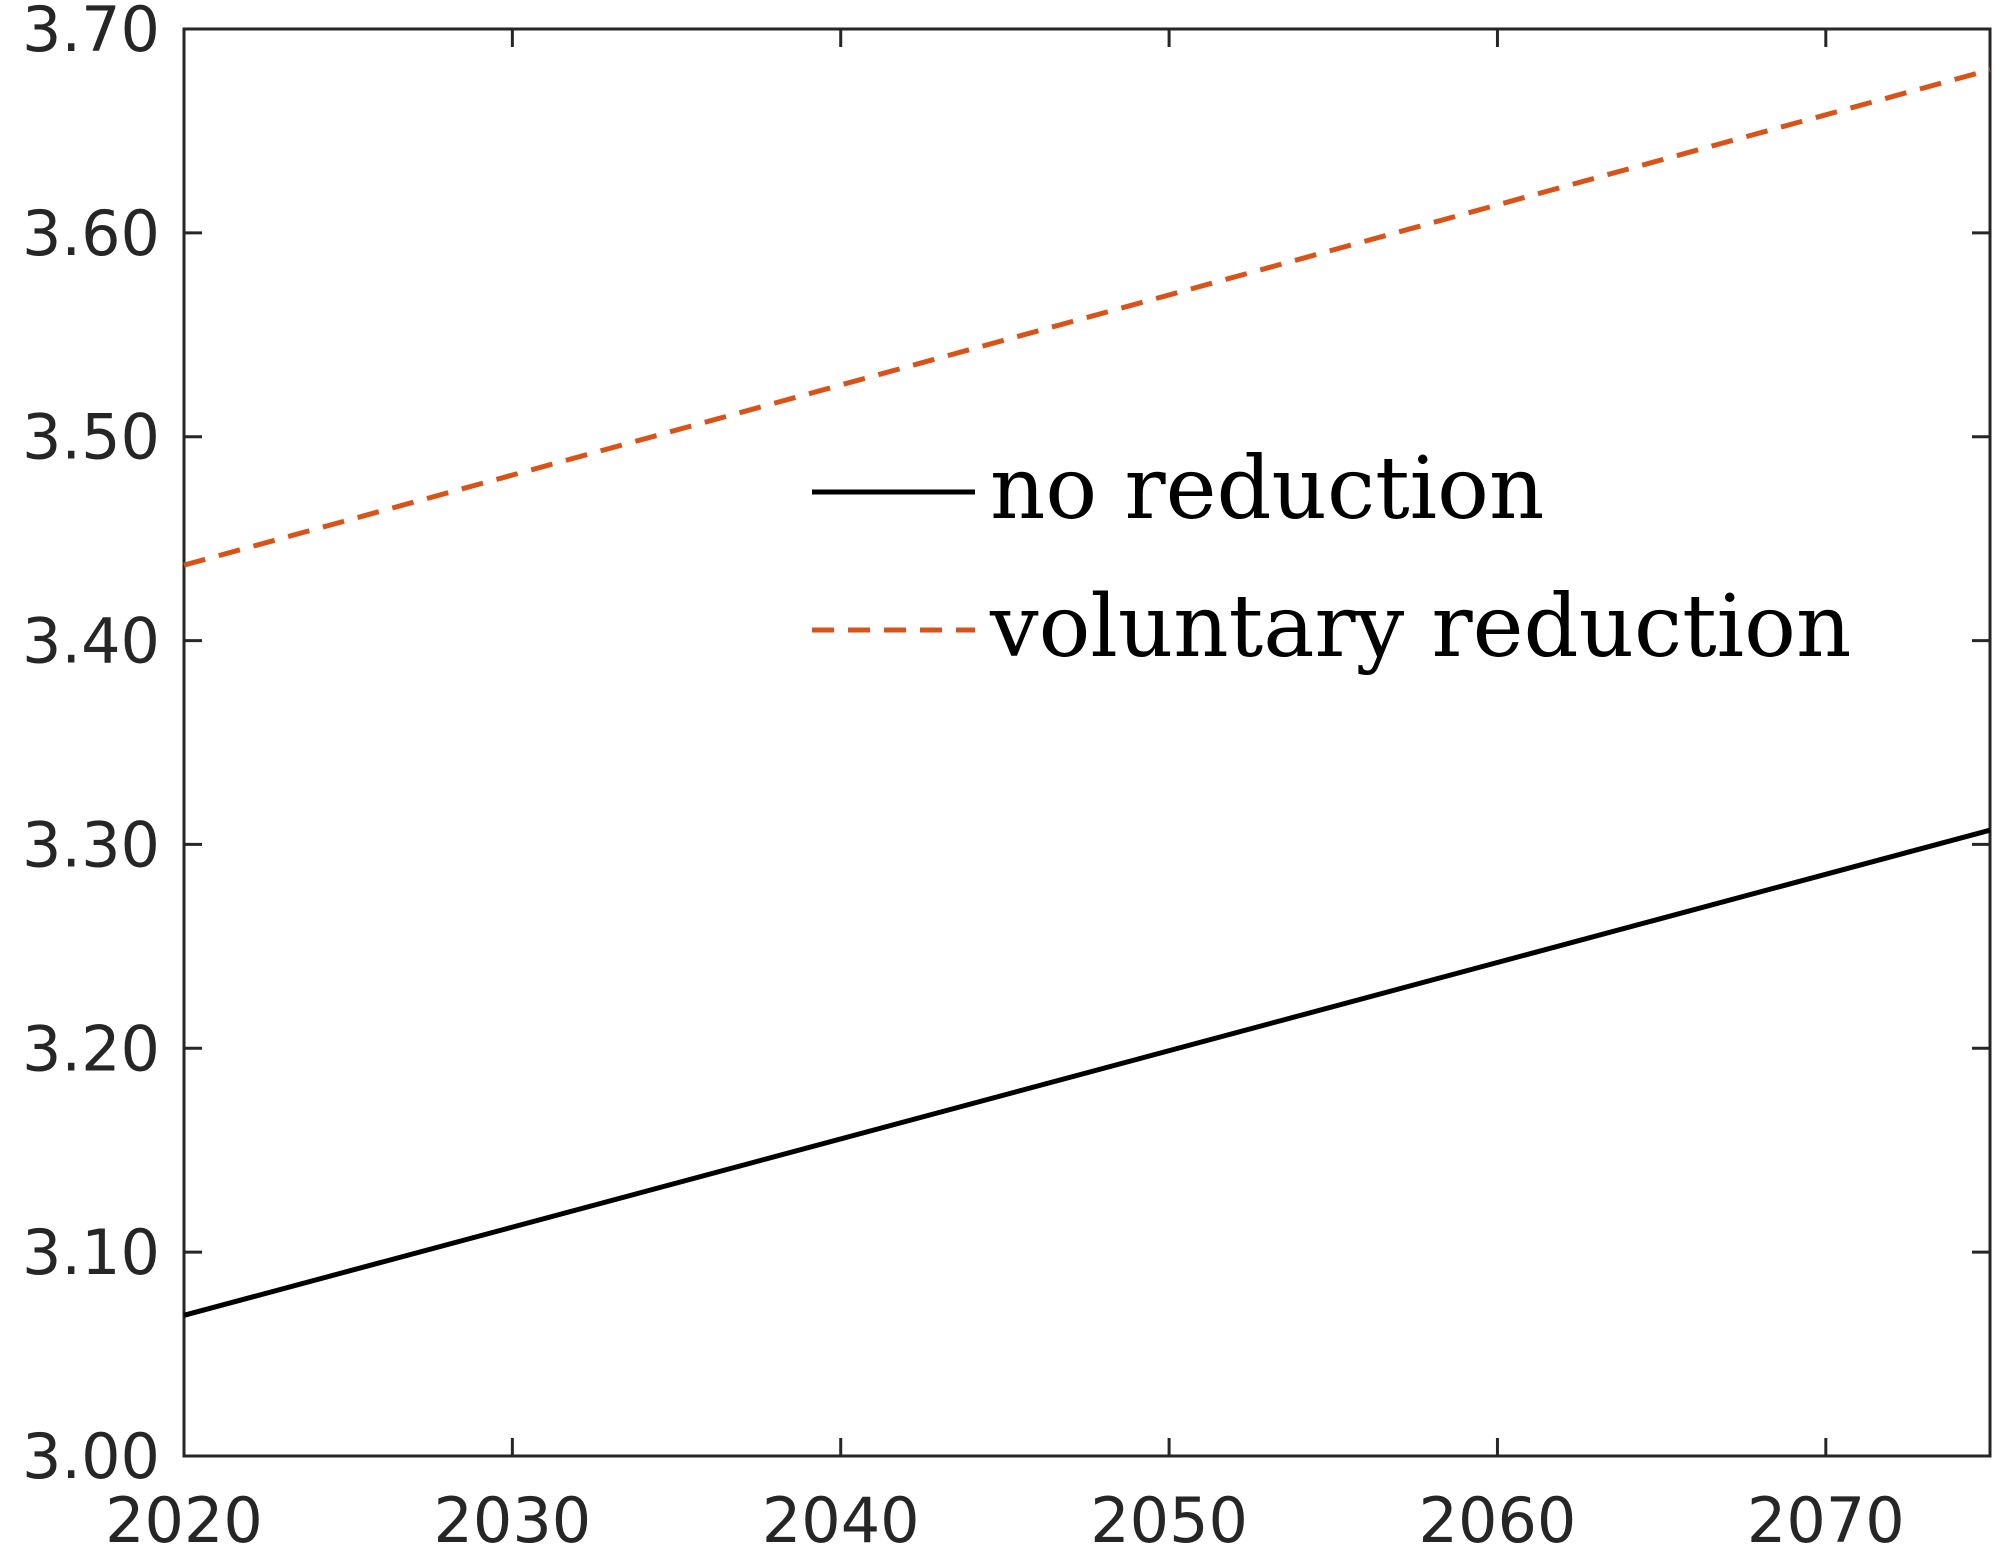  Describe the element at coordinates (1826, 1519) in the screenshot. I see `x-tick-label: 2070` at that location.